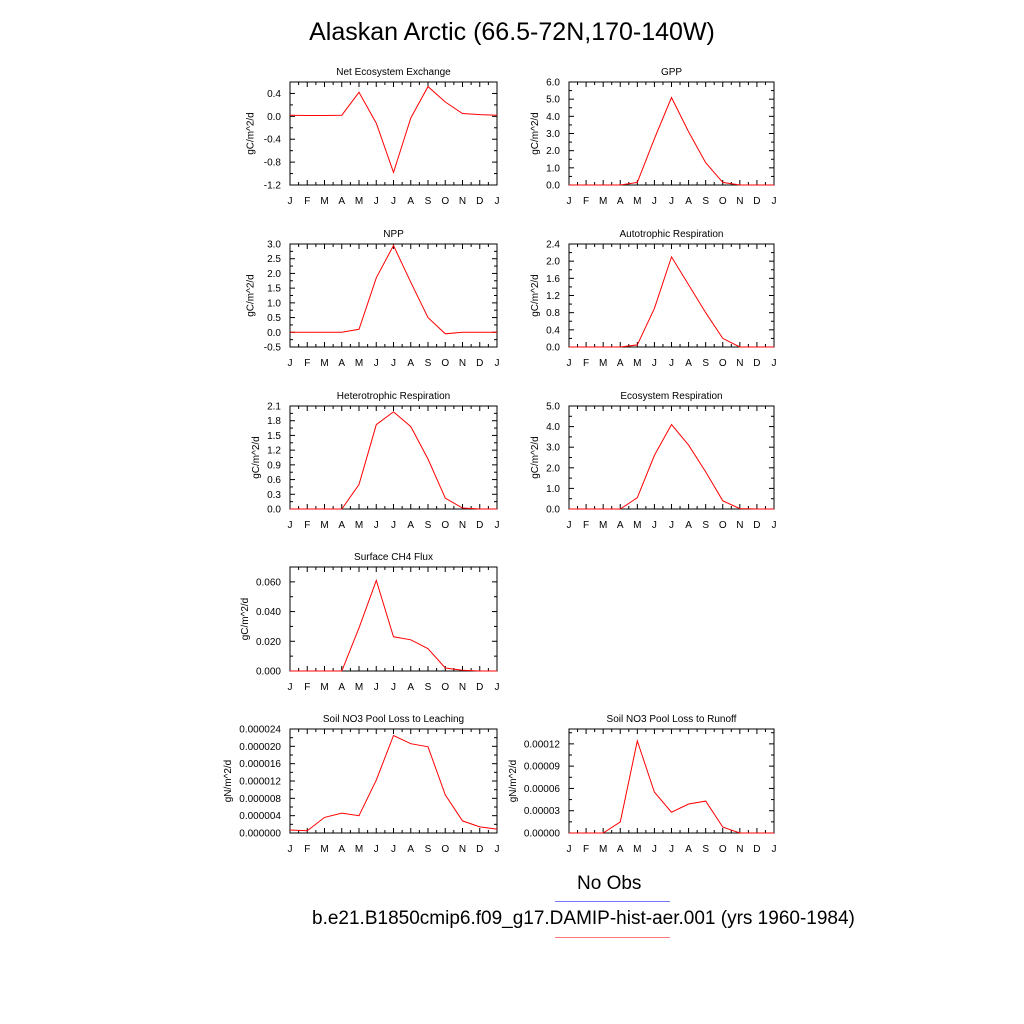 This screenshot has height=1024, width=1024. Describe the element at coordinates (553, 330) in the screenshot. I see `y-tick-label: 0.4` at that location.